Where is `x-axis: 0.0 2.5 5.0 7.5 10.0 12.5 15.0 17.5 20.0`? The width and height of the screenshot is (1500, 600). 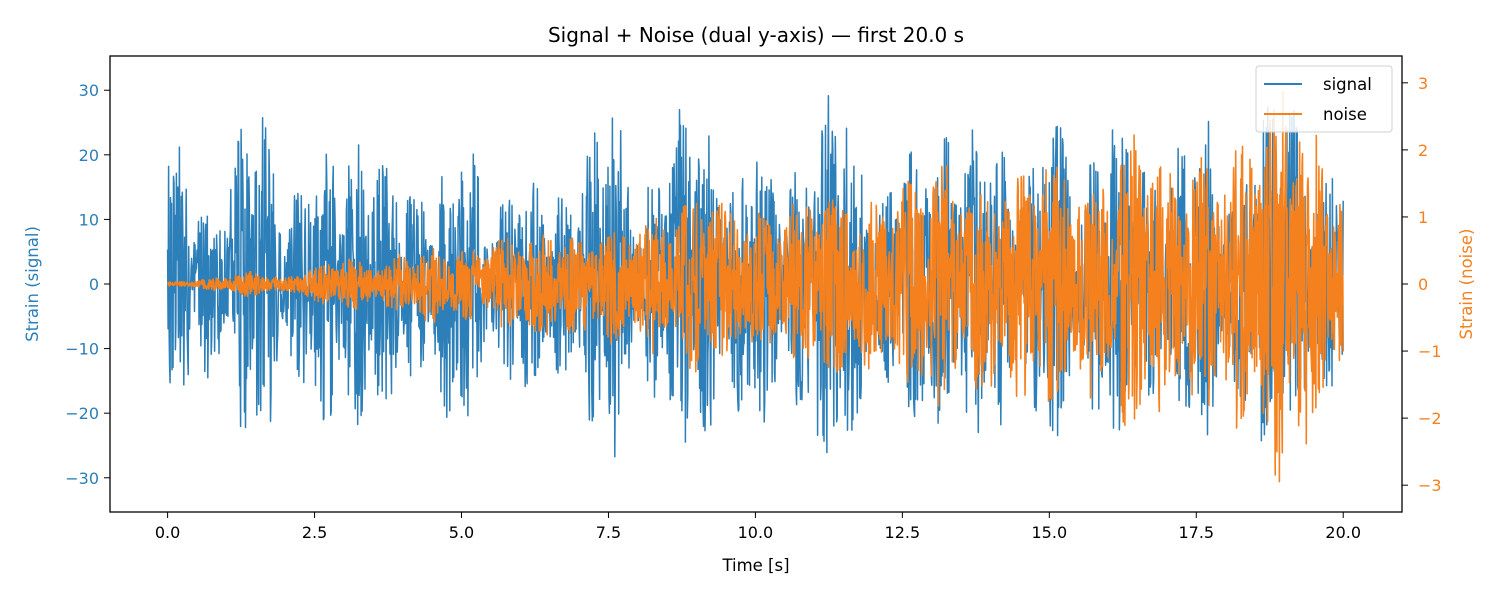
x-axis: 0.0 2.5 5.0 7.5 10.0 12.5 15.0 17.5 20.0 is located at coordinates (758, 527).